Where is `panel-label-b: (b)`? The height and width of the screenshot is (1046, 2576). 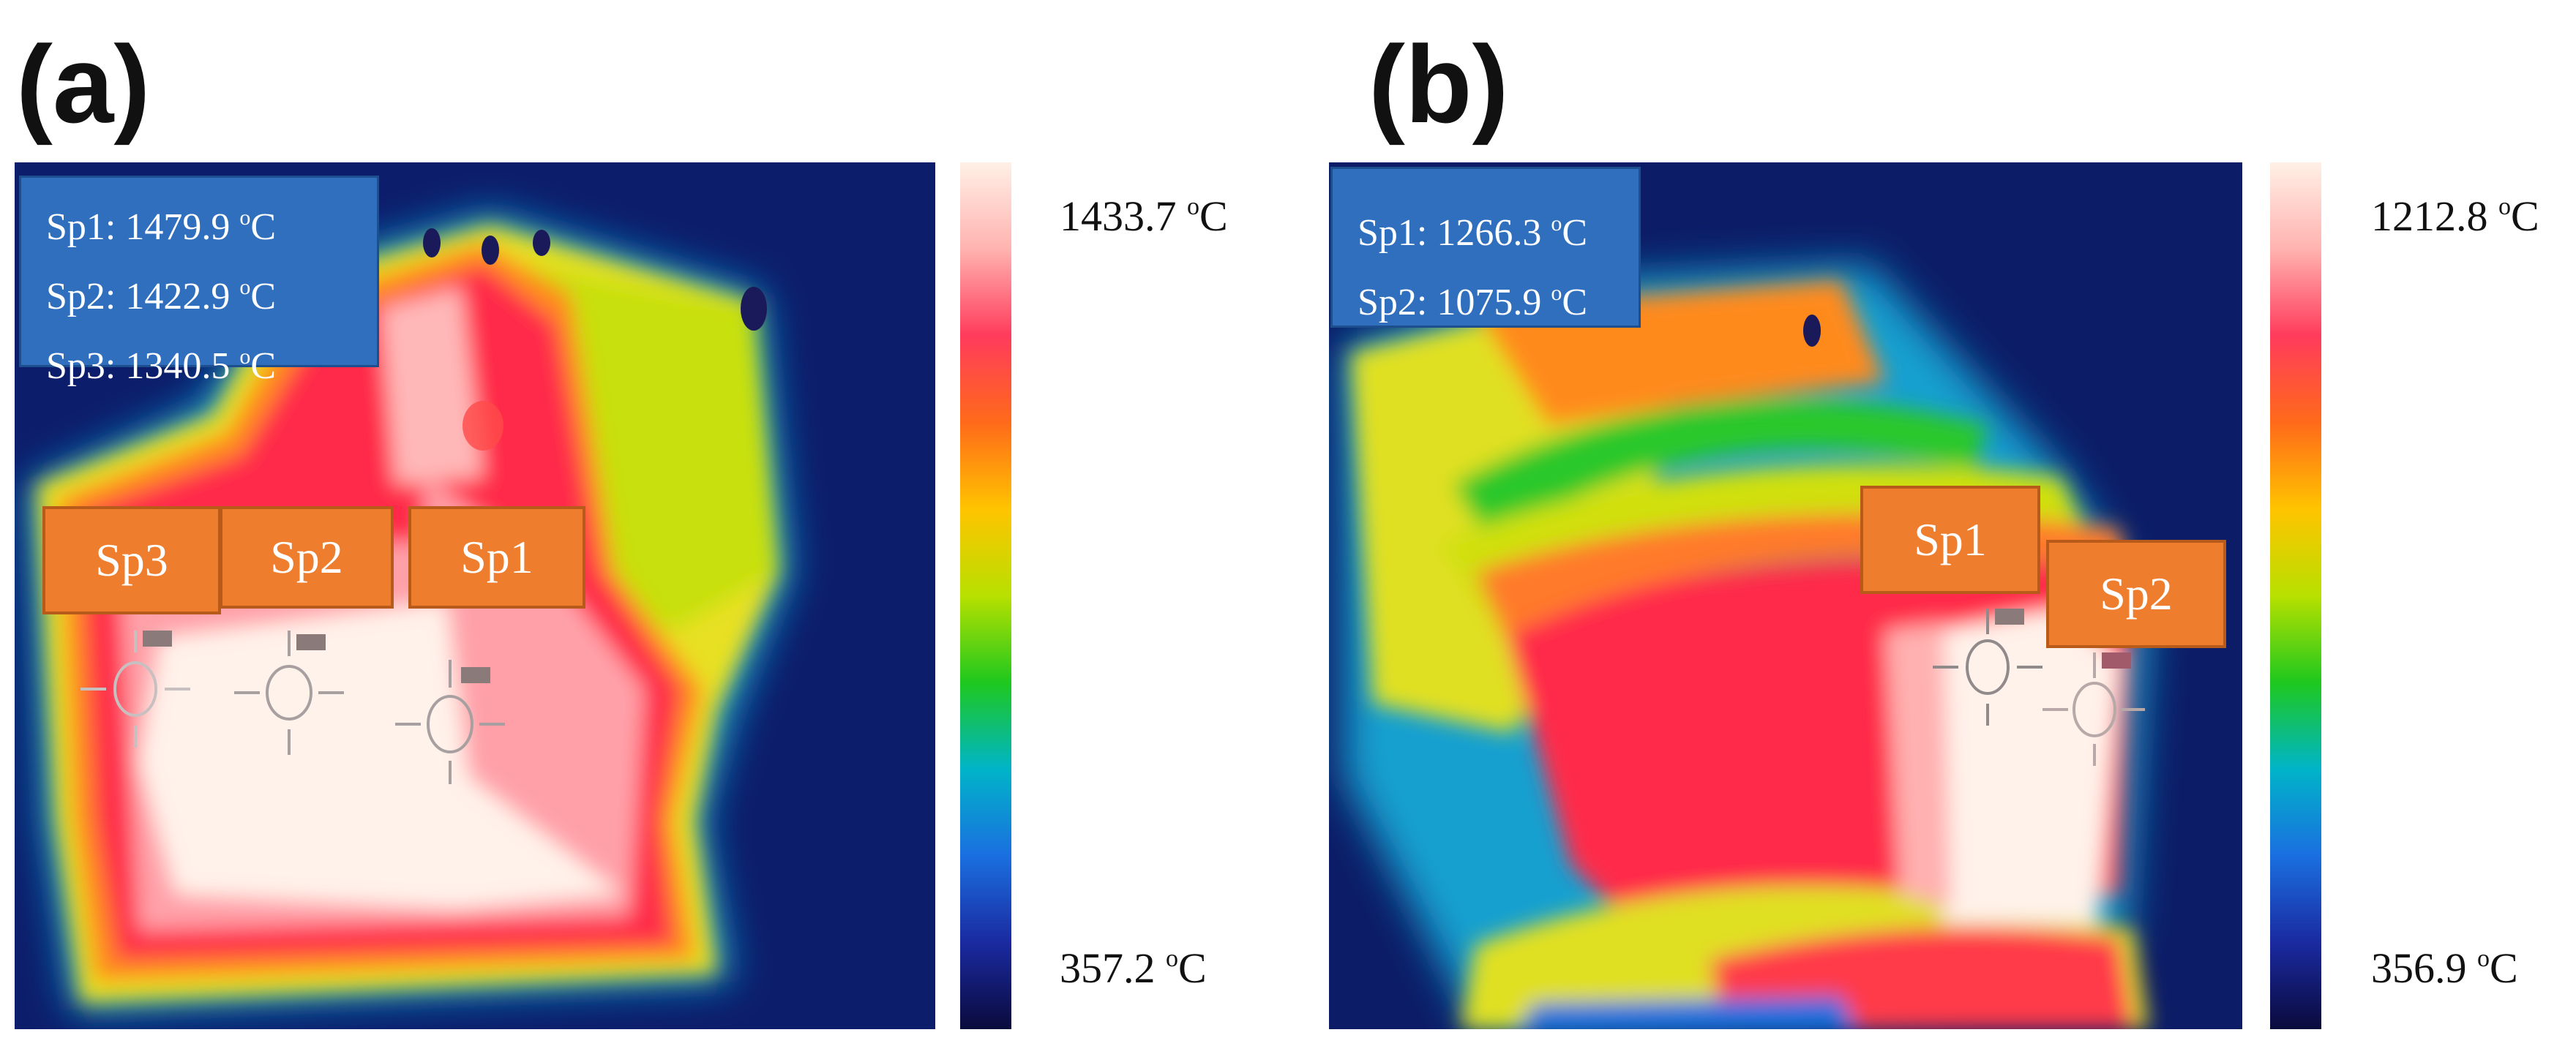 panel-label-b: (b) is located at coordinates (1438, 84).